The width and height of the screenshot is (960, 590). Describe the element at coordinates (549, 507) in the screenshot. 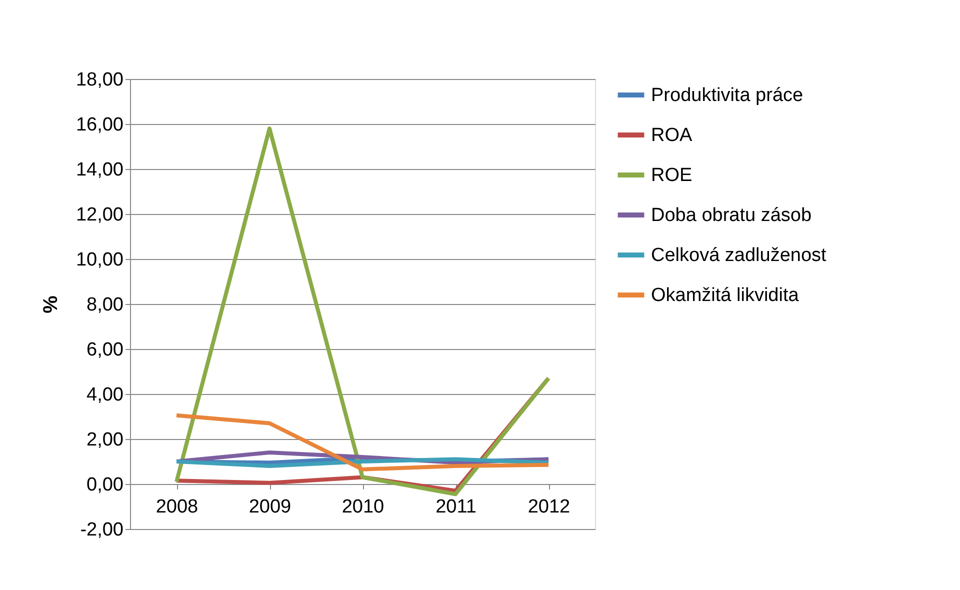

I see `x-tick-label: 2012` at that location.